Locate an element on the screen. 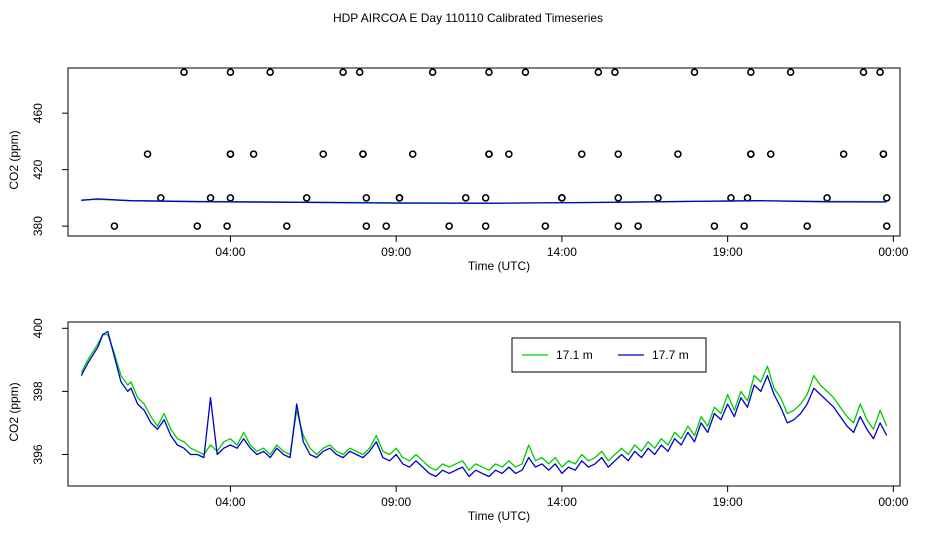  y-tick-label: 400 is located at coordinates (38, 328).